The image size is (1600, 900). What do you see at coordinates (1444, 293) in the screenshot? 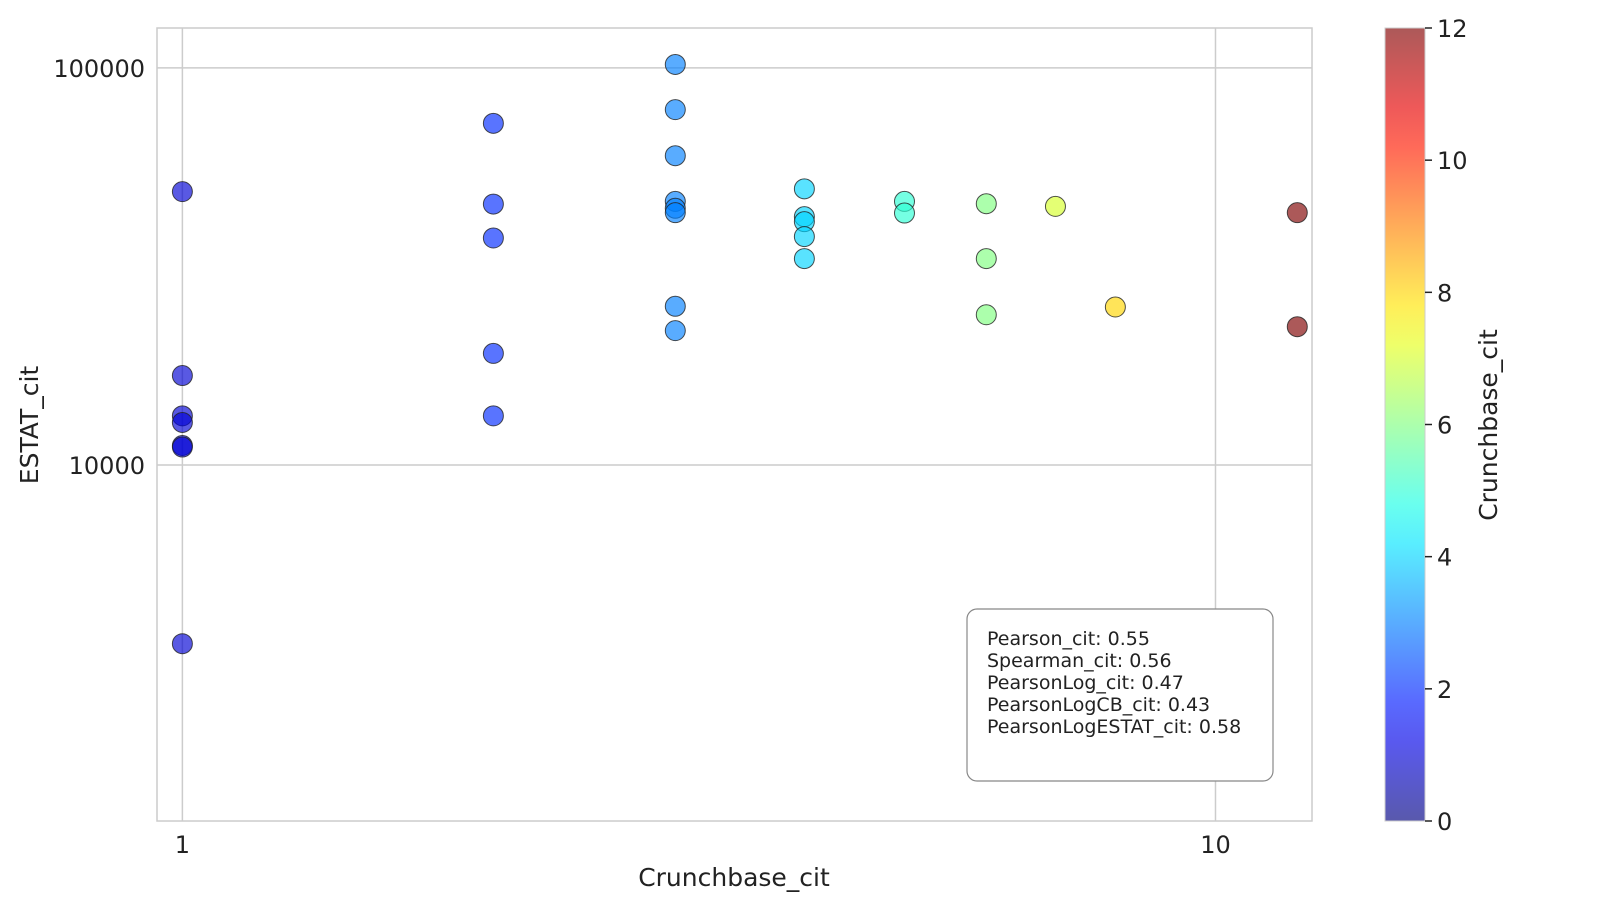
I see `colorbar-tick-label: 8` at bounding box center [1444, 293].